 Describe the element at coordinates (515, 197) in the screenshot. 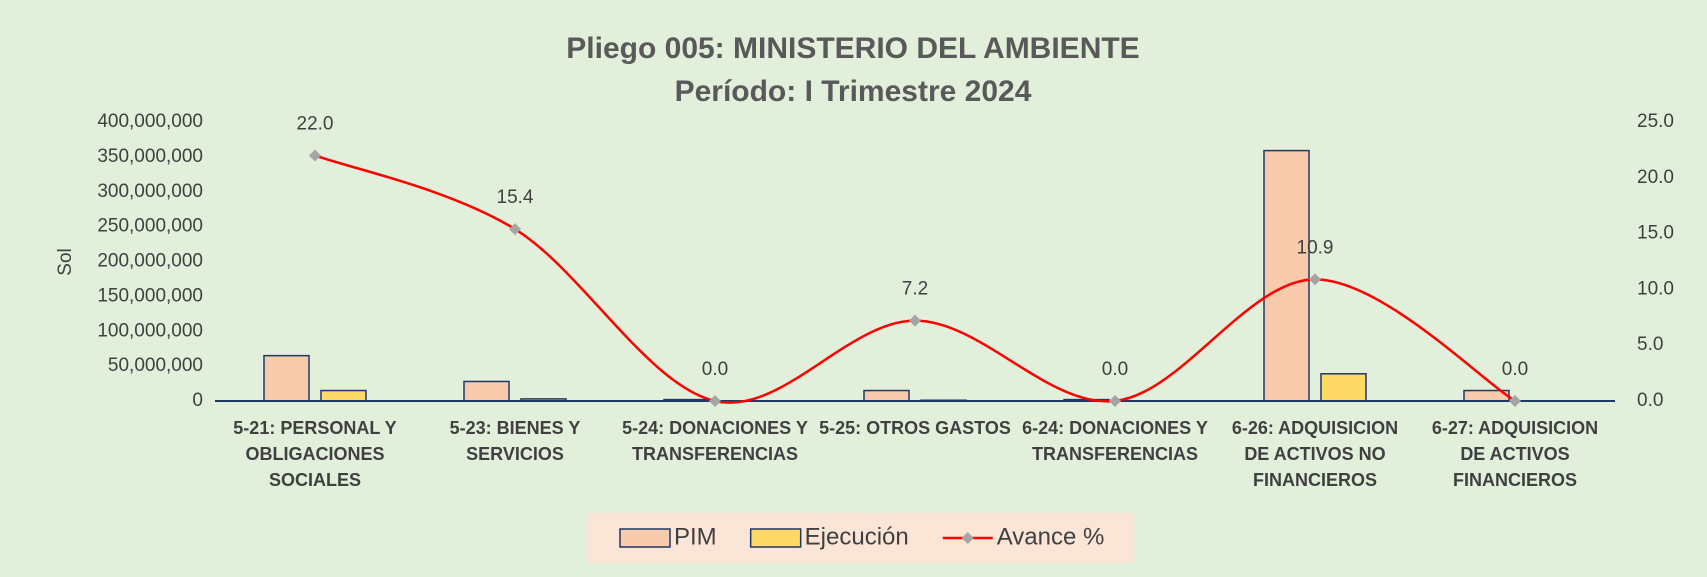

I see `data-label: 15.4` at that location.